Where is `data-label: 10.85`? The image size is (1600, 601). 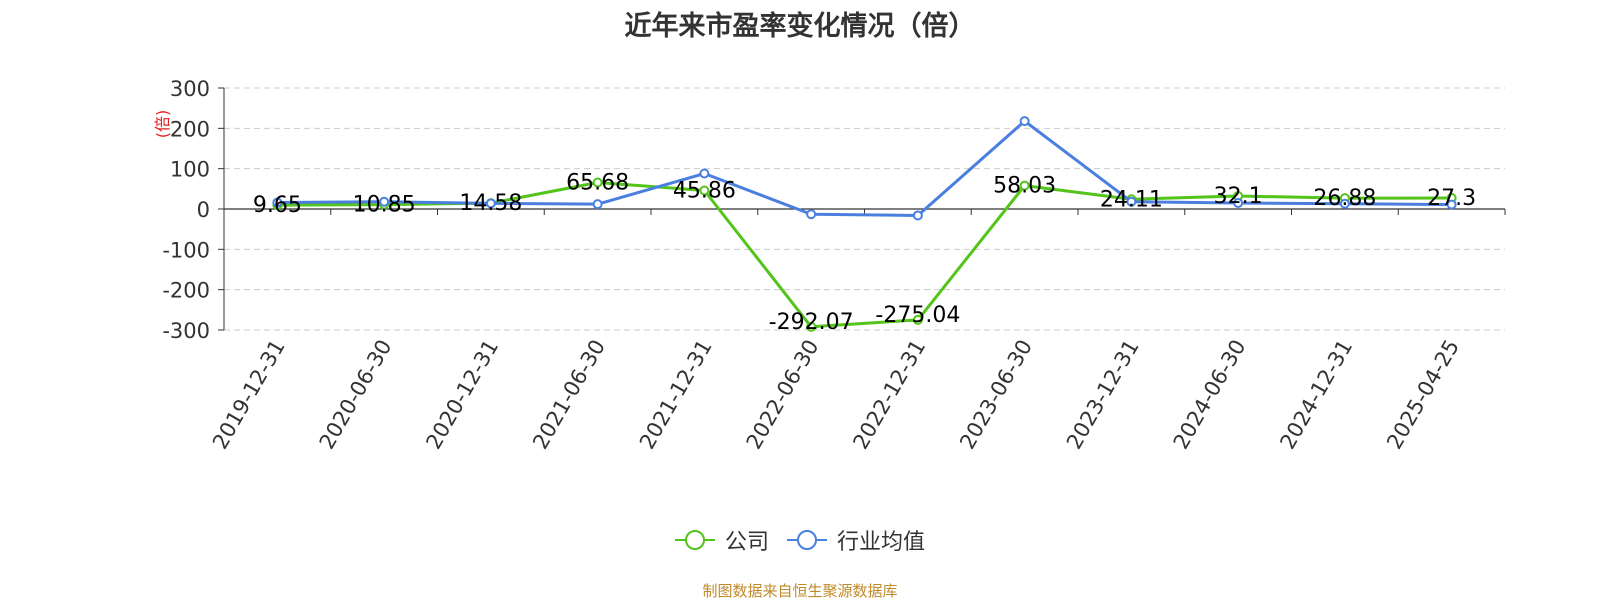 data-label: 10.85 is located at coordinates (384, 205).